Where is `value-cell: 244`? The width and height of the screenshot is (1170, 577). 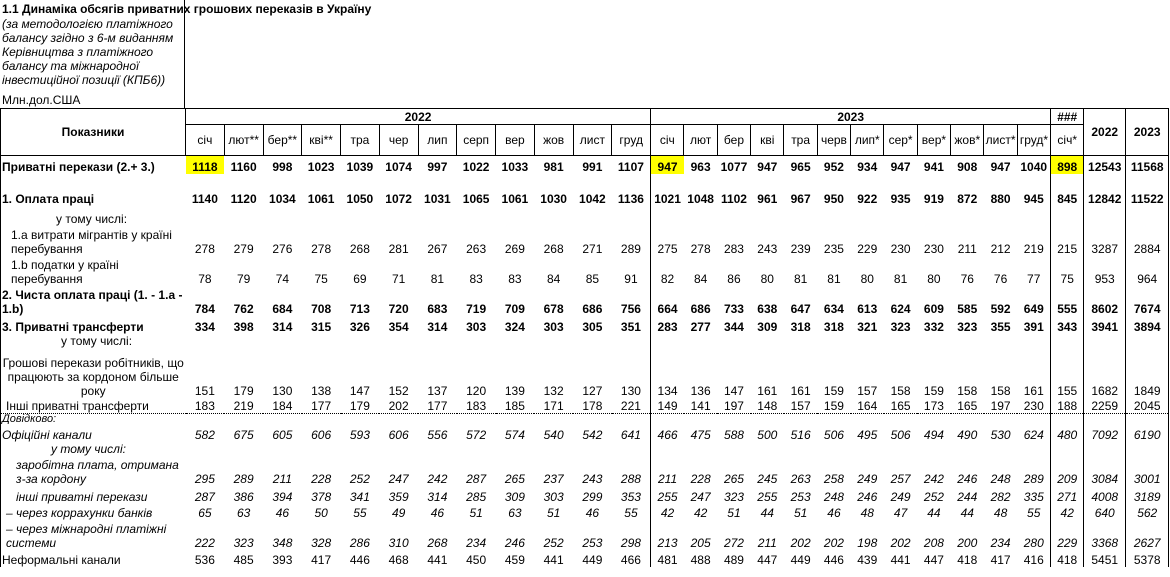
value-cell: 244 is located at coordinates (967, 497).